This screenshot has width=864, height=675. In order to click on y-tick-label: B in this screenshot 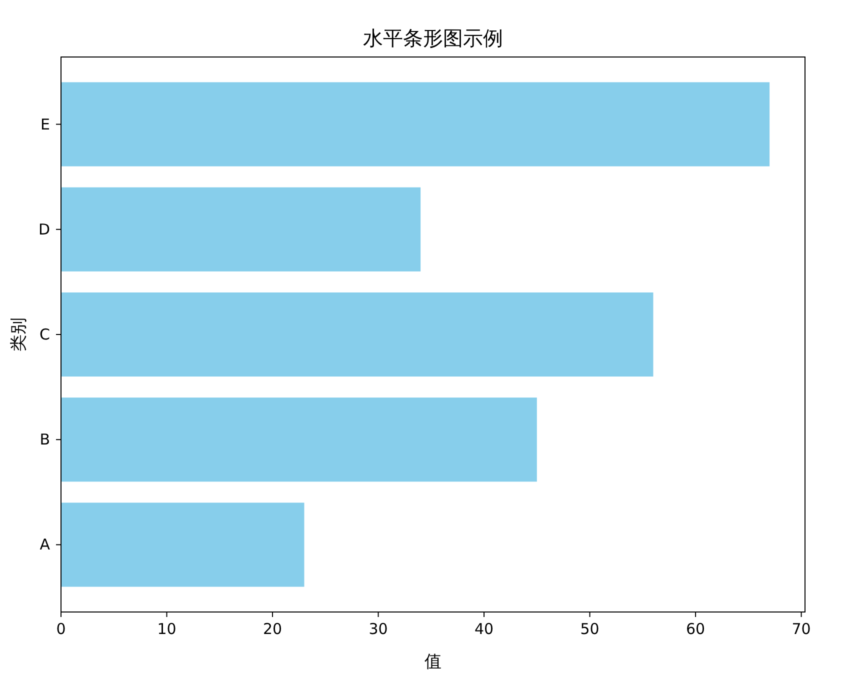, I will do `click(45, 439)`.